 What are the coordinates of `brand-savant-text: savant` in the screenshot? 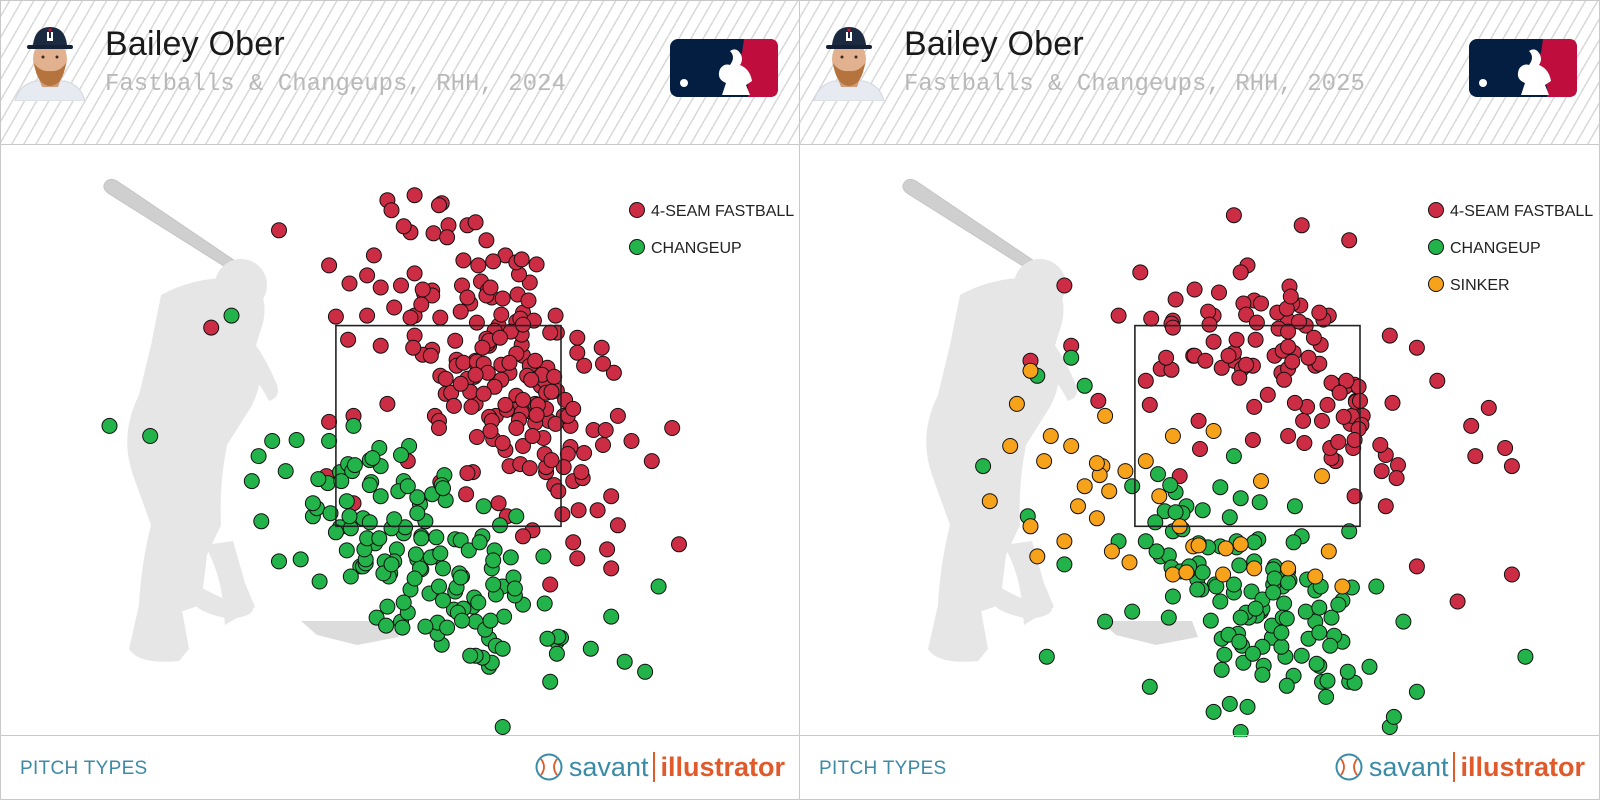 It's located at (1408, 766).